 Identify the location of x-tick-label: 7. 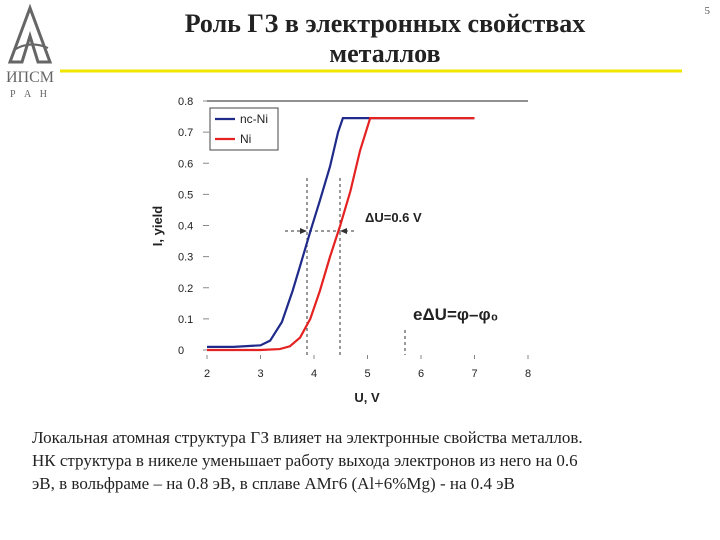
(474, 374).